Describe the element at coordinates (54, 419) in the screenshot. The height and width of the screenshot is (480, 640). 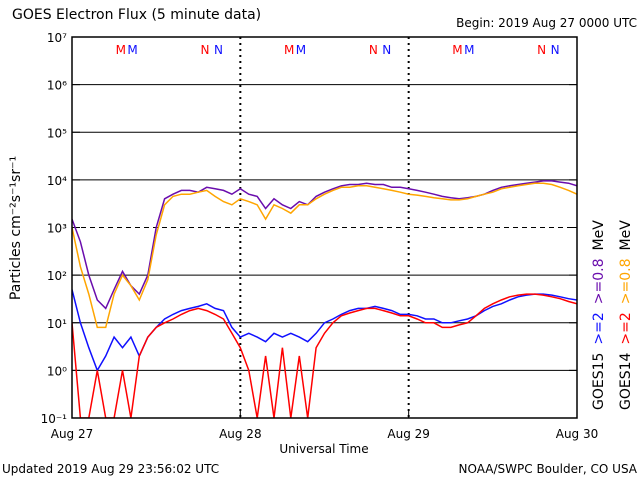
I see `y-tick-label: 10⁻¹` at that location.